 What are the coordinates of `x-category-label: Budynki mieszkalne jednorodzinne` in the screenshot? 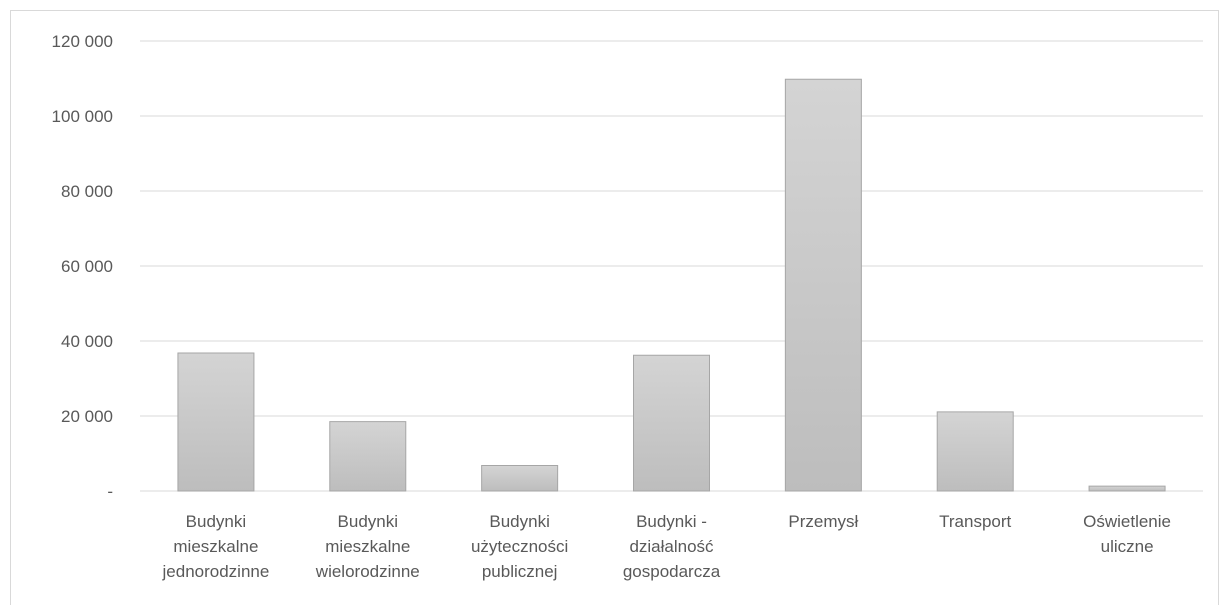 It's located at (216, 546).